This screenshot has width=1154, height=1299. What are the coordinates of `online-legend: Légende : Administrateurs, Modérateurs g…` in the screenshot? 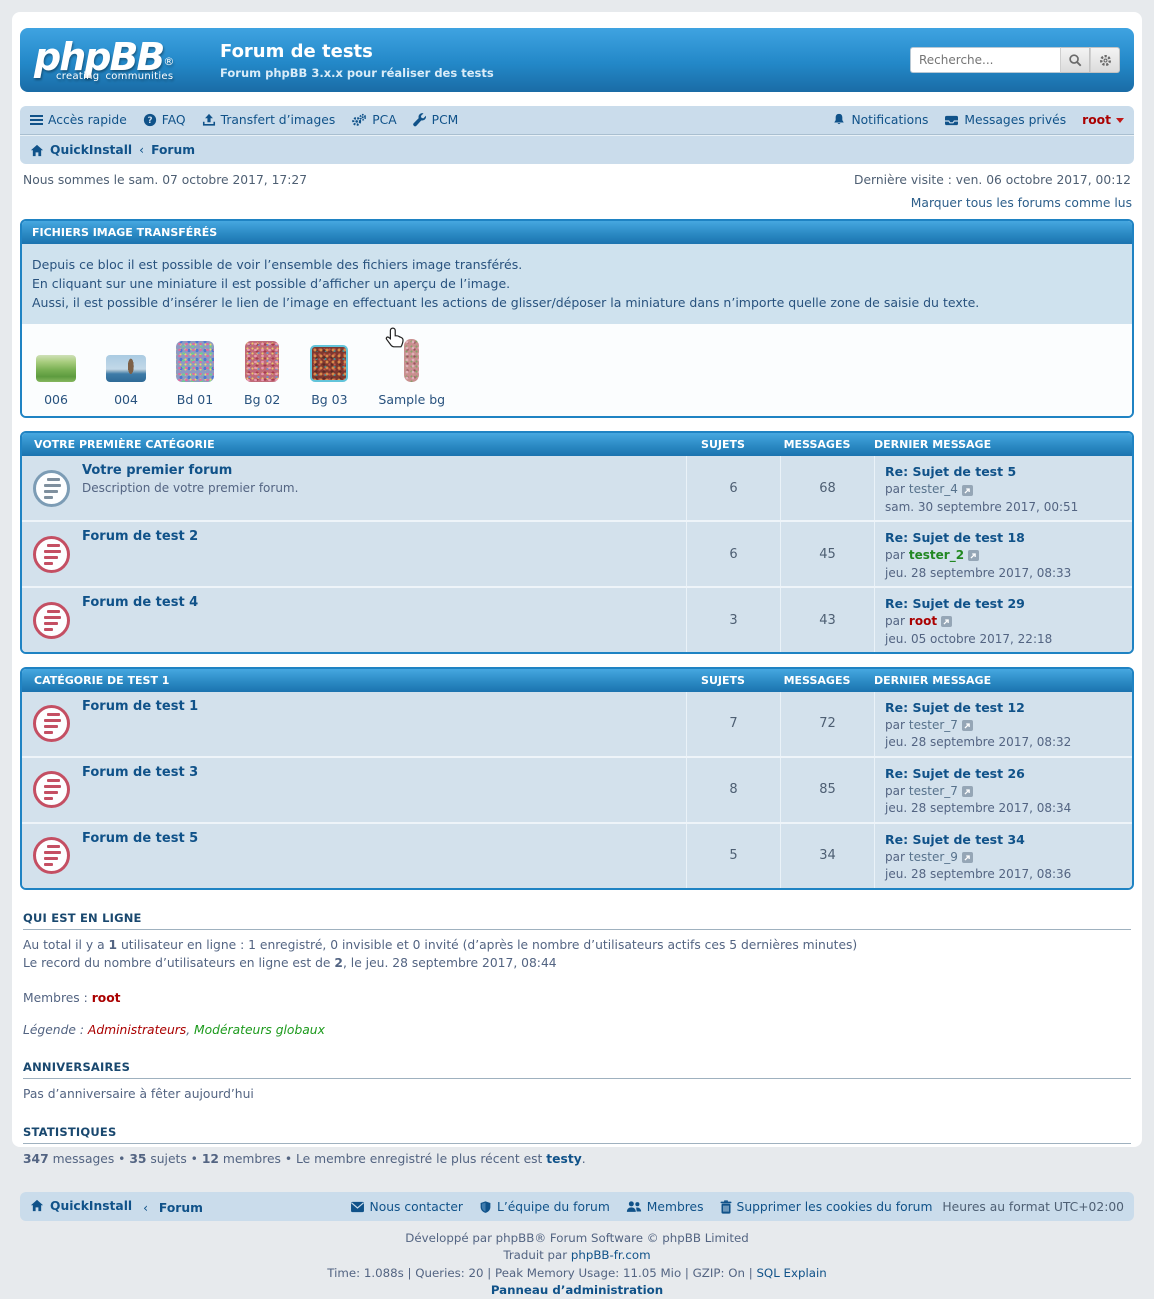 It's located at (174, 1030).